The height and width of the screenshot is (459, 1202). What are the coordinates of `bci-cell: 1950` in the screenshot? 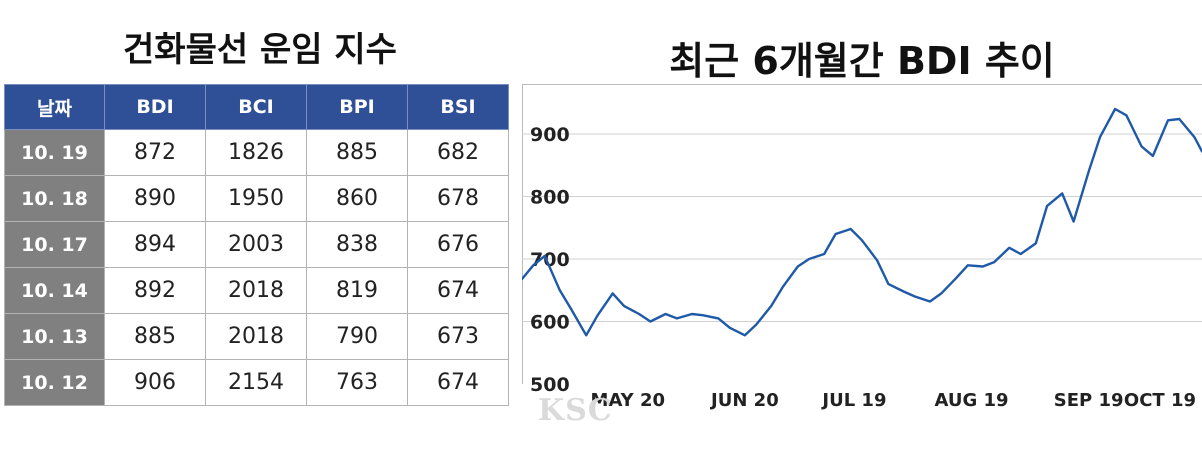 It's located at (256, 198).